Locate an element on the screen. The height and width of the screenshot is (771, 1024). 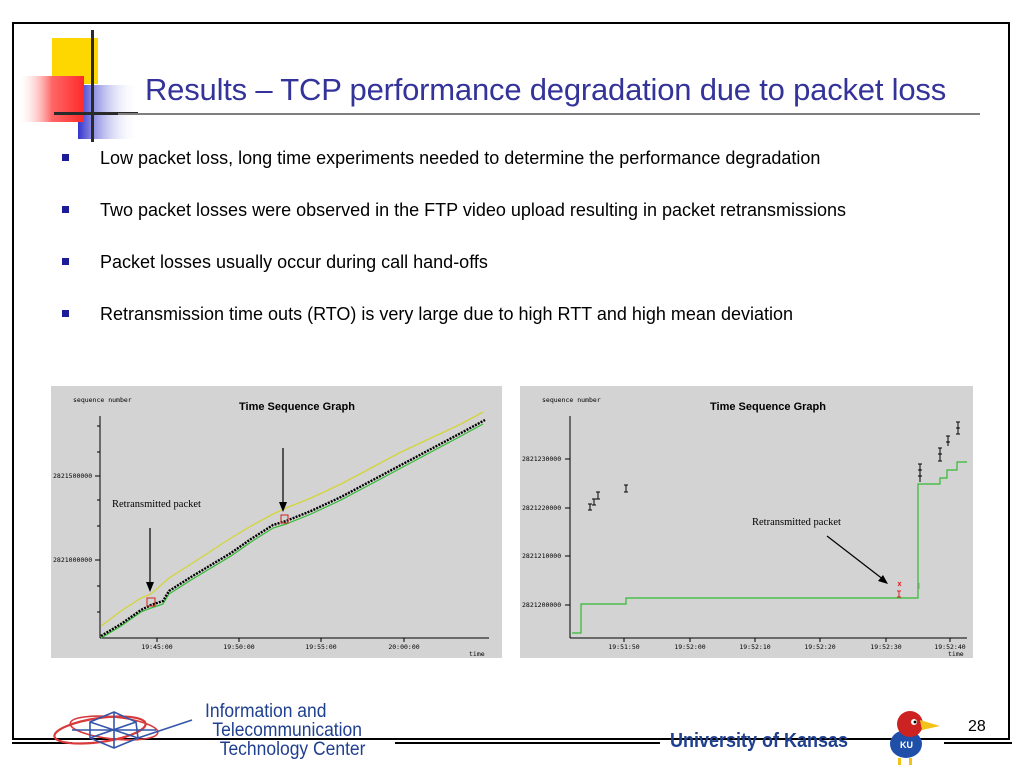
graph-right-xtick: 19:52:40 is located at coordinates (949, 647).